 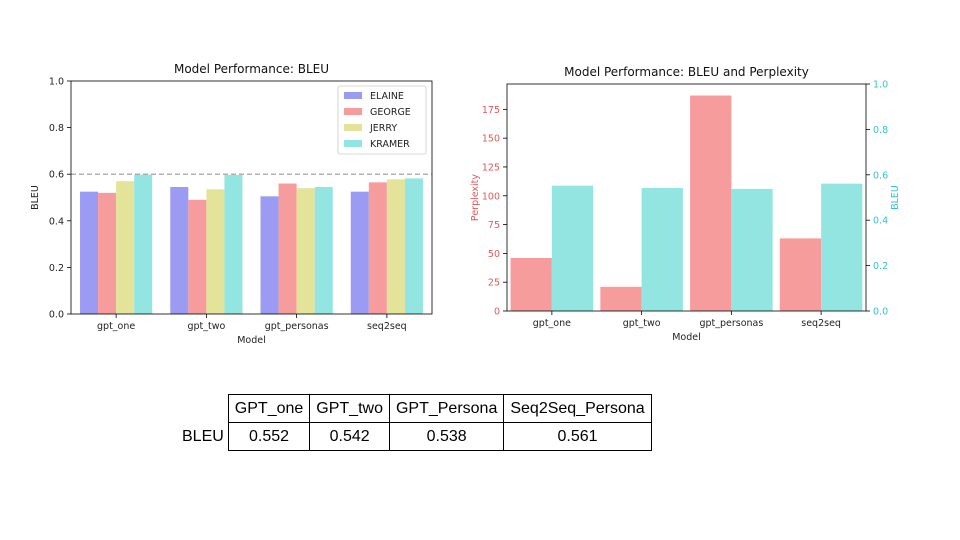 I want to click on y-tick-label: 0.0, so click(x=56, y=315).